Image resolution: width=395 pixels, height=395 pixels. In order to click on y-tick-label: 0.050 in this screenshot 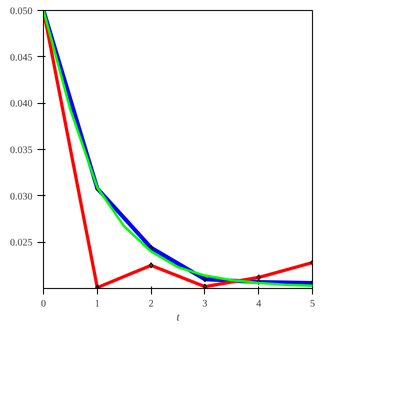, I will do `click(21, 11)`.